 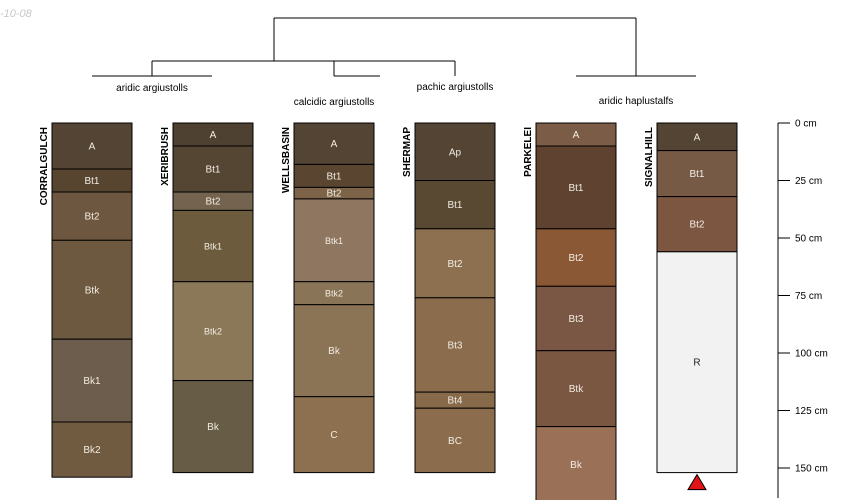 I want to click on horizon-label-corralgulch-bk1: Bk1, so click(x=92, y=381).